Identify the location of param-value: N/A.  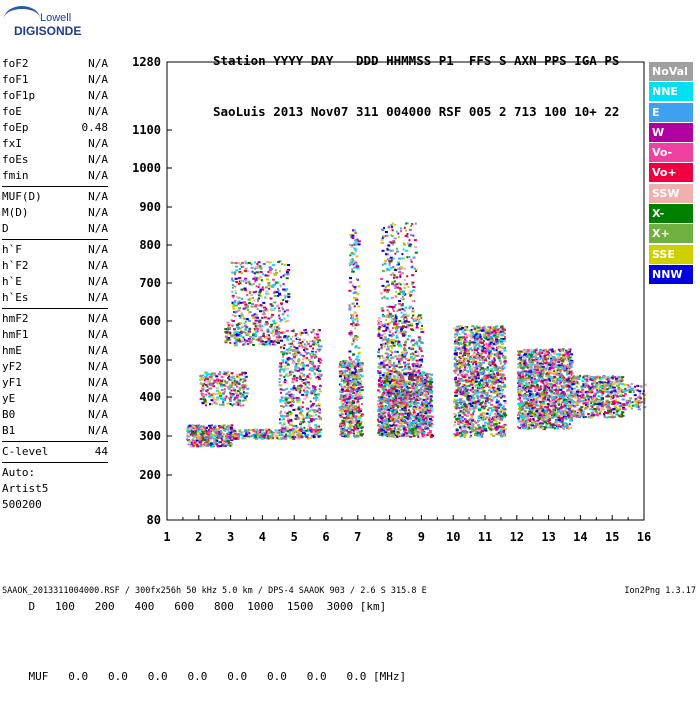
(98, 159).